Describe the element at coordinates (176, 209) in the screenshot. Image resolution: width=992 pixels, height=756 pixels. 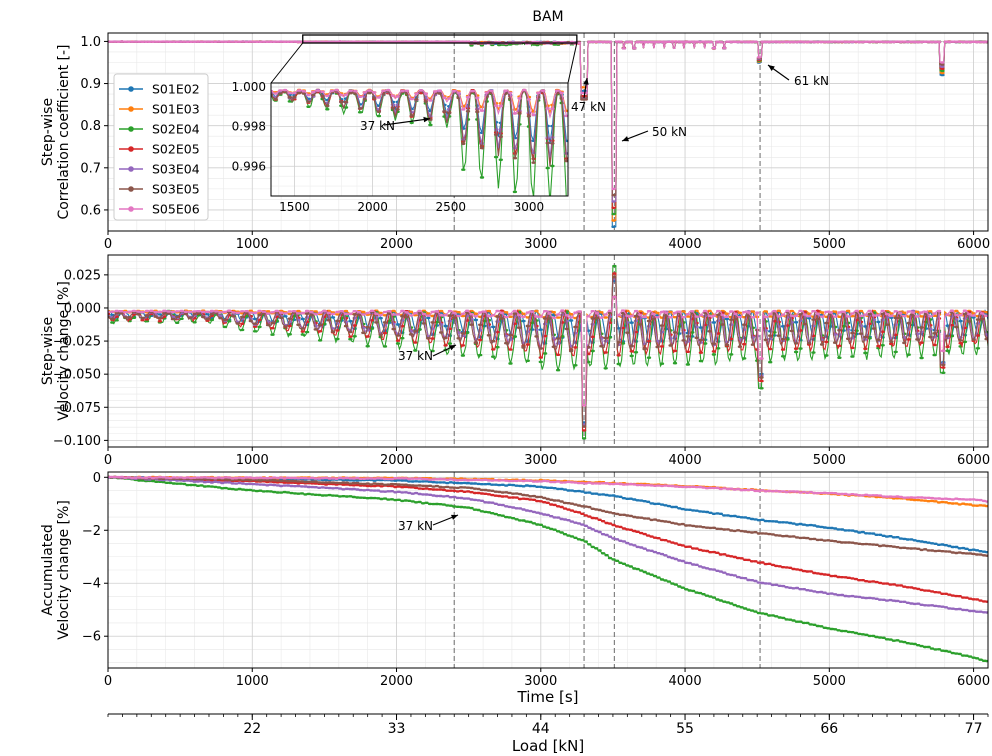
I see `legend-label: S05E06` at that location.